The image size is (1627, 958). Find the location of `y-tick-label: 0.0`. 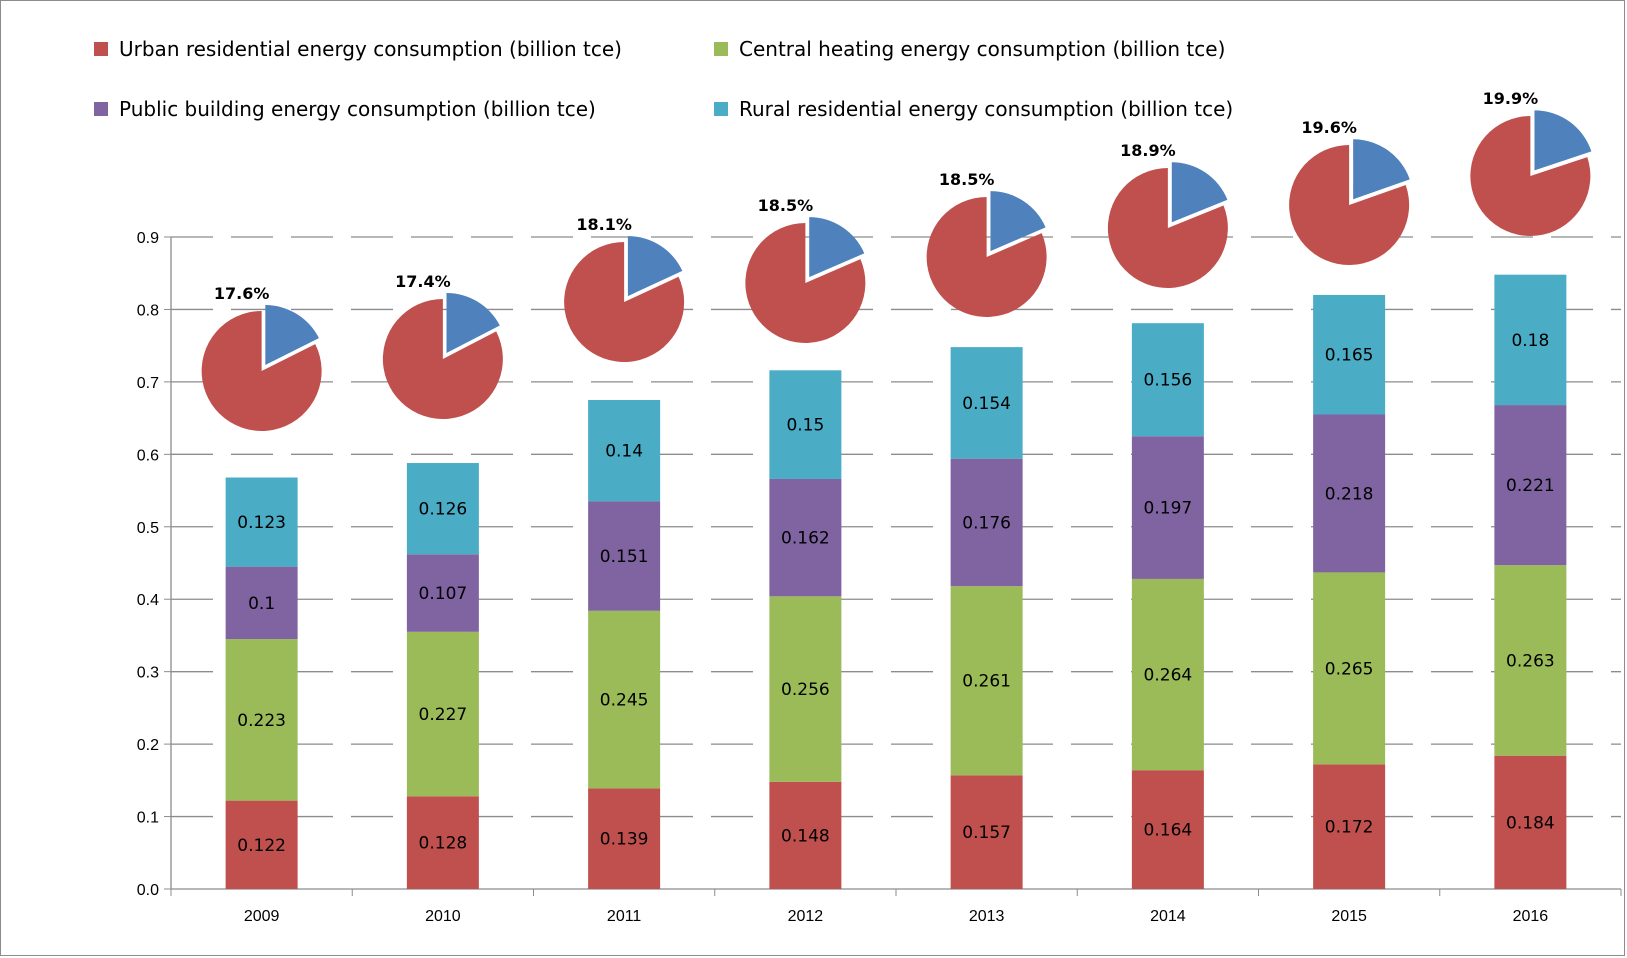

y-tick-label: 0.0 is located at coordinates (148, 890).